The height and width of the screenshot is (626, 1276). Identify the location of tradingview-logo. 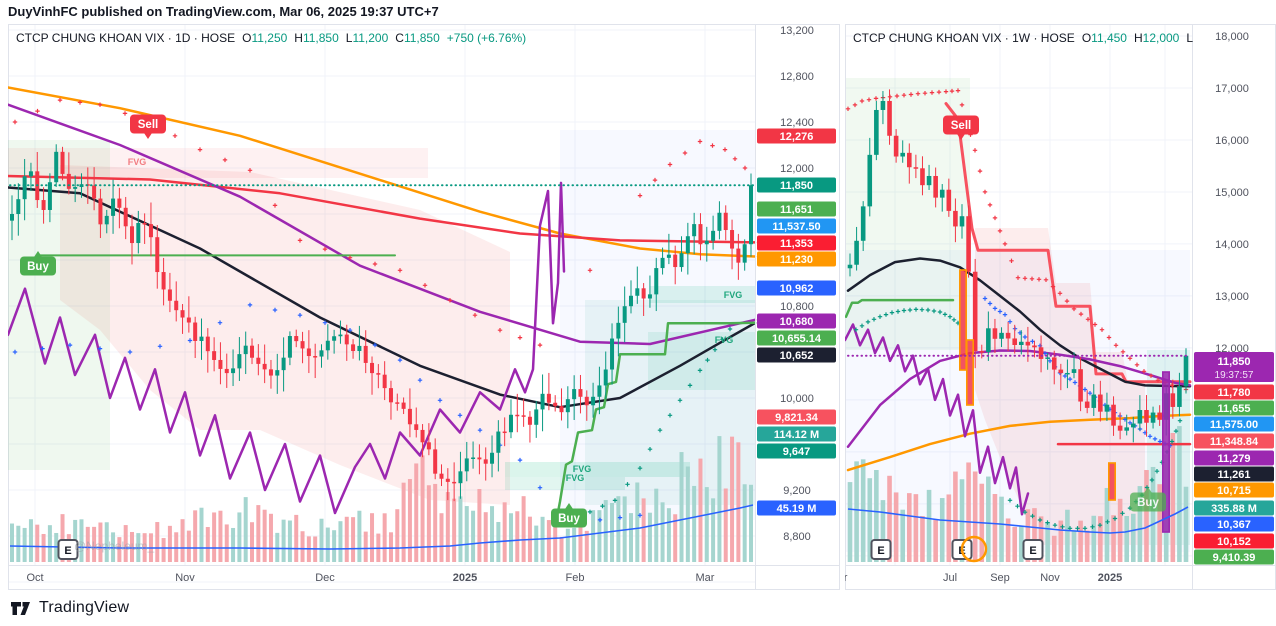
(20, 608).